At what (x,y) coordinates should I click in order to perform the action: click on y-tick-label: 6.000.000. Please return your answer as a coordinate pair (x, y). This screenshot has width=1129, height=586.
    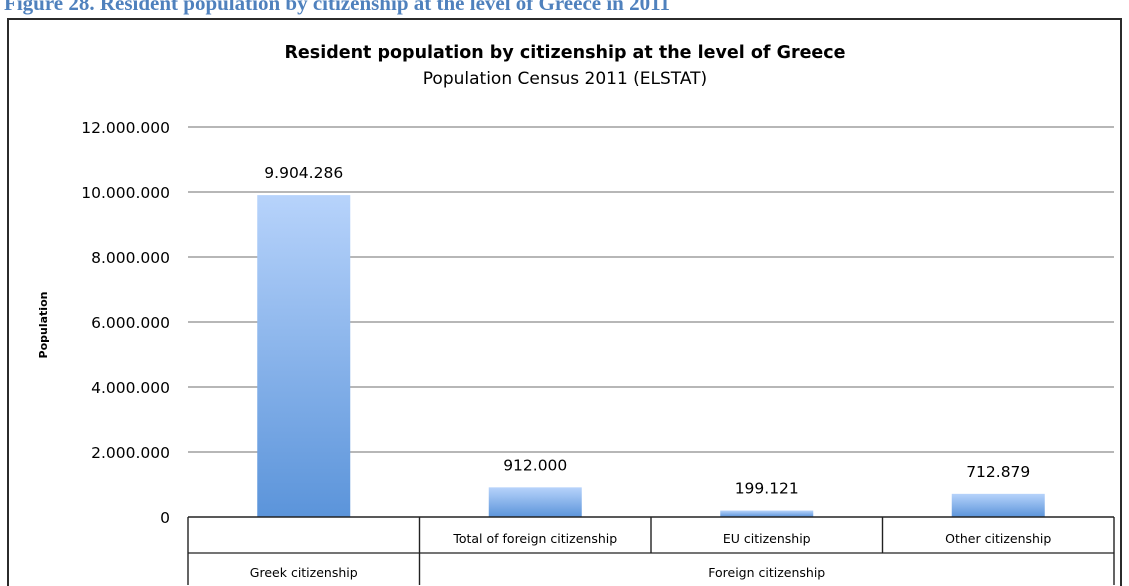
    Looking at the image, I should click on (130, 323).